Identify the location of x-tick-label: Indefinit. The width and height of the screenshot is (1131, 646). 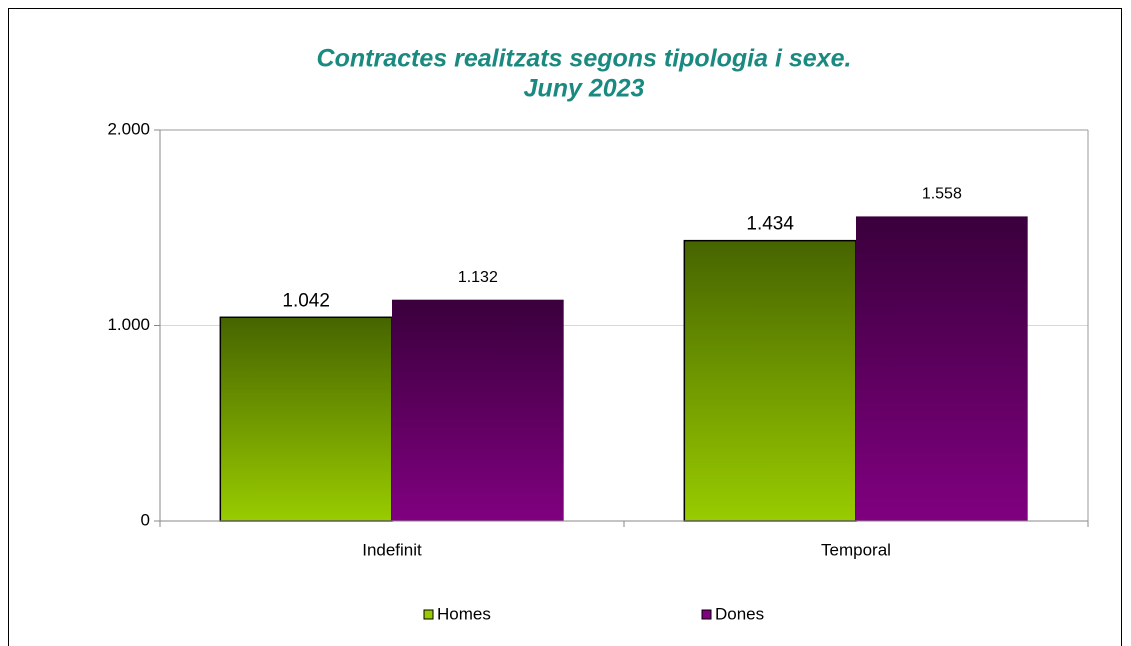
(392, 549).